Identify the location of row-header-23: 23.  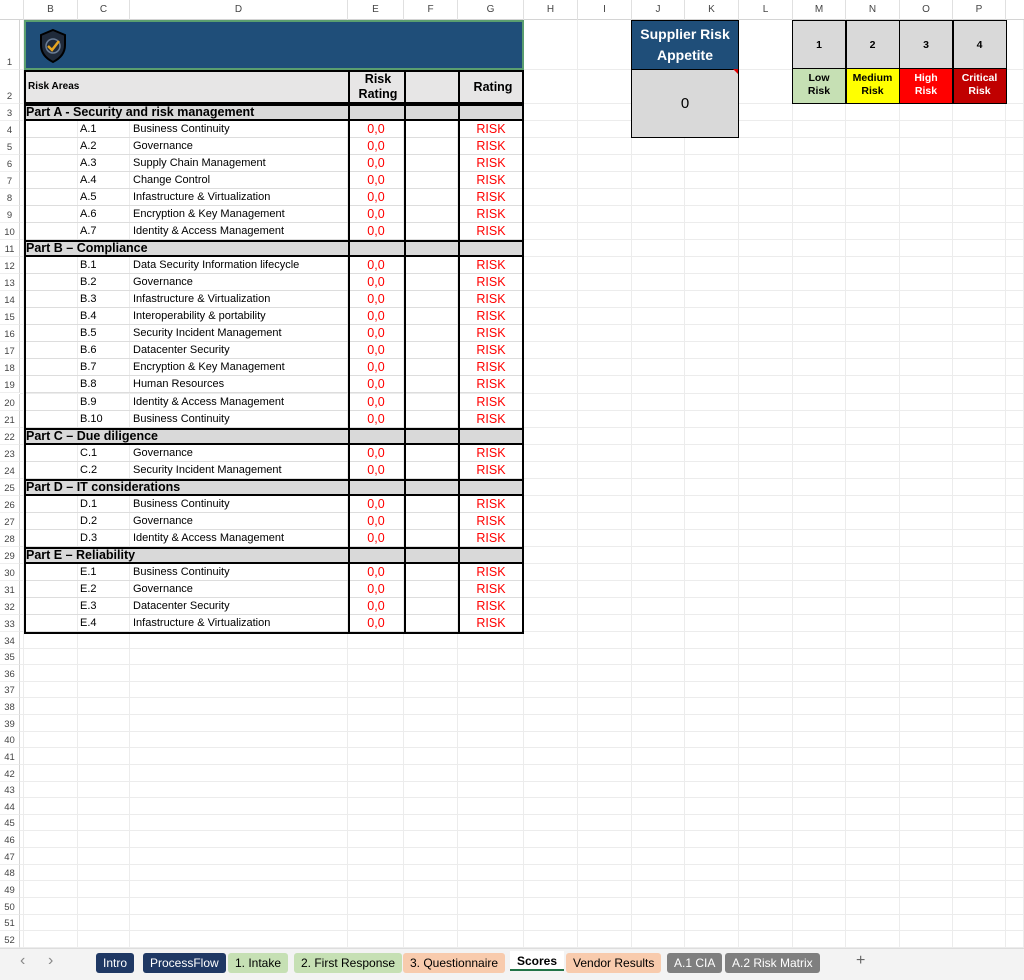
(10, 453).